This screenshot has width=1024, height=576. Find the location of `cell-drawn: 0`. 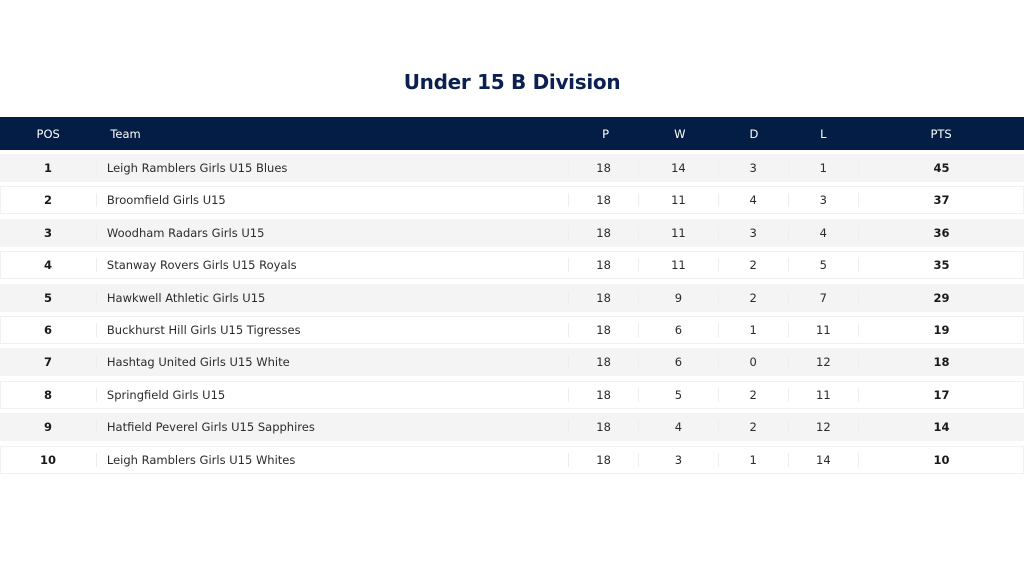

cell-drawn: 0 is located at coordinates (754, 362).